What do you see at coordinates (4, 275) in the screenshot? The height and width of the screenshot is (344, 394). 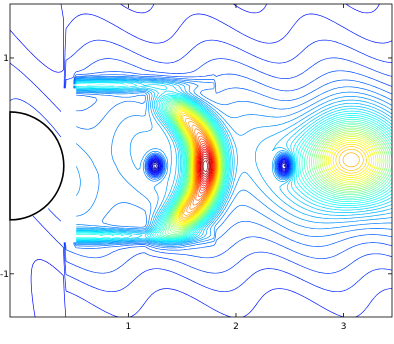 I see `y-tick-label: -1` at bounding box center [4, 275].